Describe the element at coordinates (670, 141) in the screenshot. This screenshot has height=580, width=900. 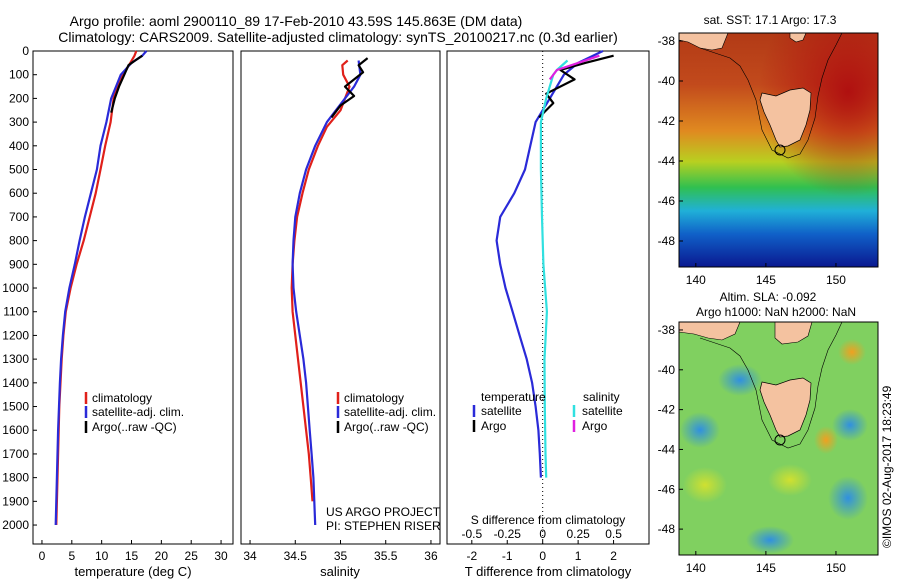
I see `sst-latitude-ticks: -38 -40 -42 -44 -46 -48` at that location.